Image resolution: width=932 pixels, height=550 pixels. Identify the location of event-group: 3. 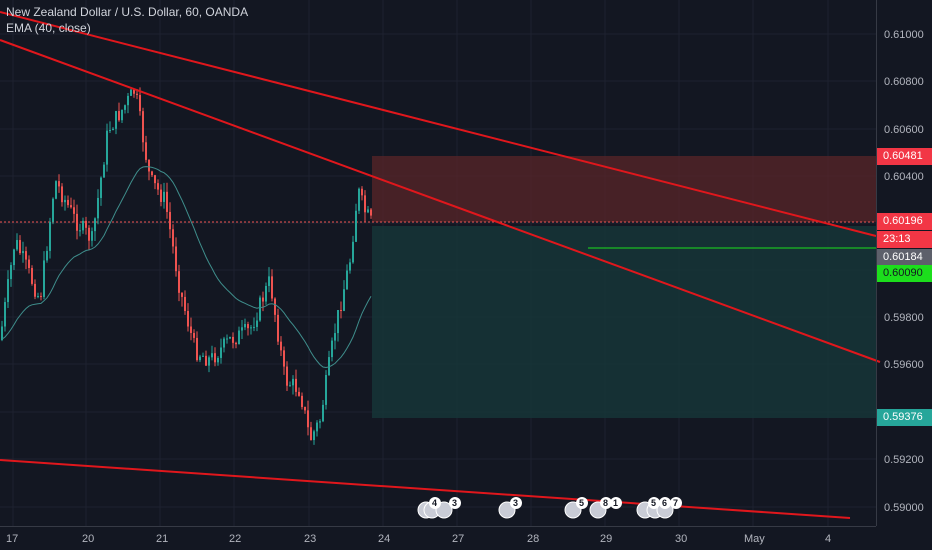
(510, 508).